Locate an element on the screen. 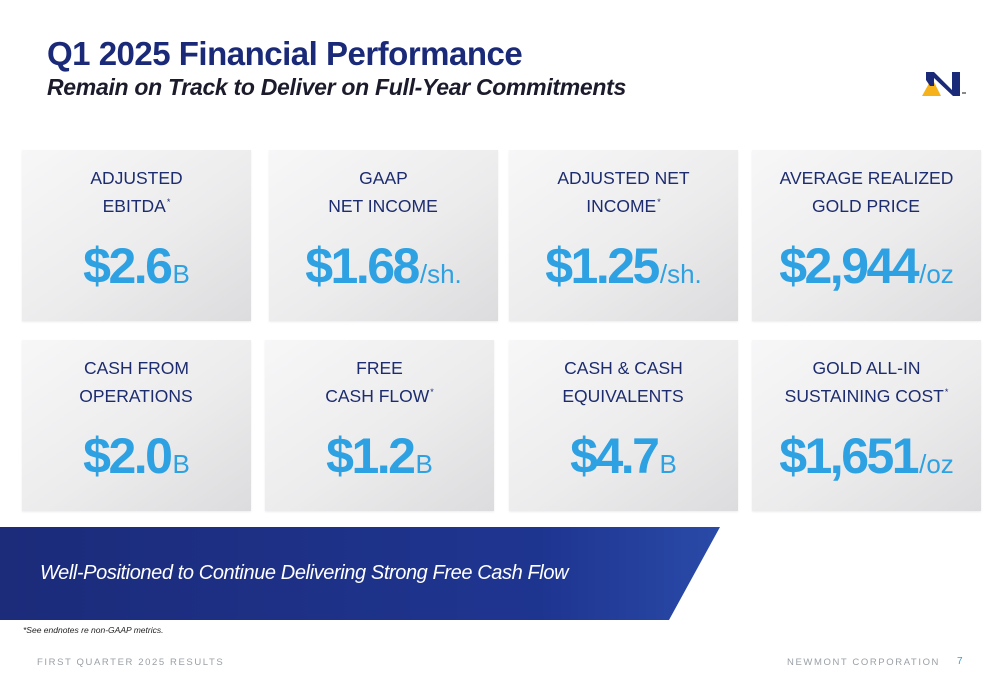 The height and width of the screenshot is (685, 1000). metric-label-line1: CASH FROM is located at coordinates (136, 368).